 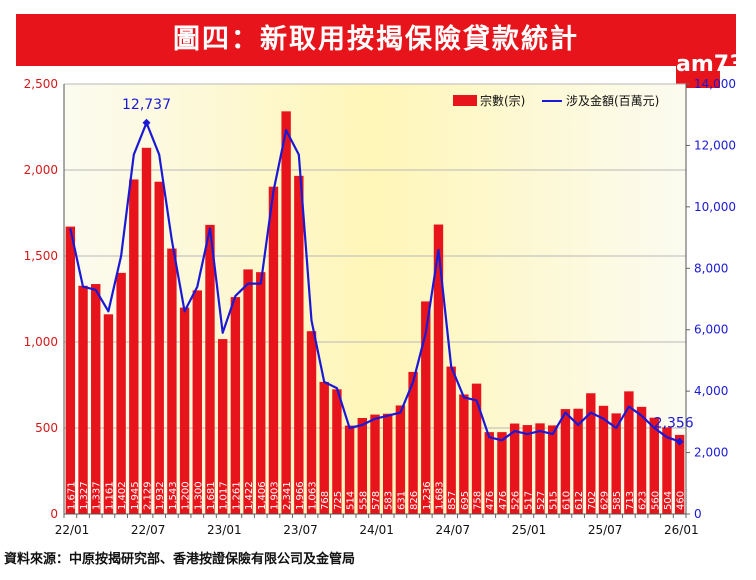 What do you see at coordinates (71, 495) in the screenshot?
I see `bar-data-label: 1,671` at bounding box center [71, 495].